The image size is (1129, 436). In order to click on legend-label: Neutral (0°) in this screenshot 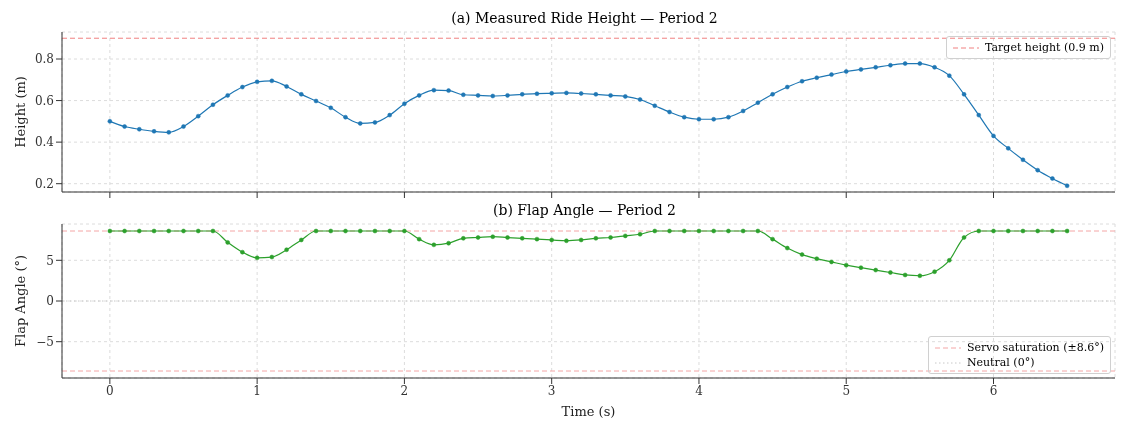, I will do `click(1000, 362)`.